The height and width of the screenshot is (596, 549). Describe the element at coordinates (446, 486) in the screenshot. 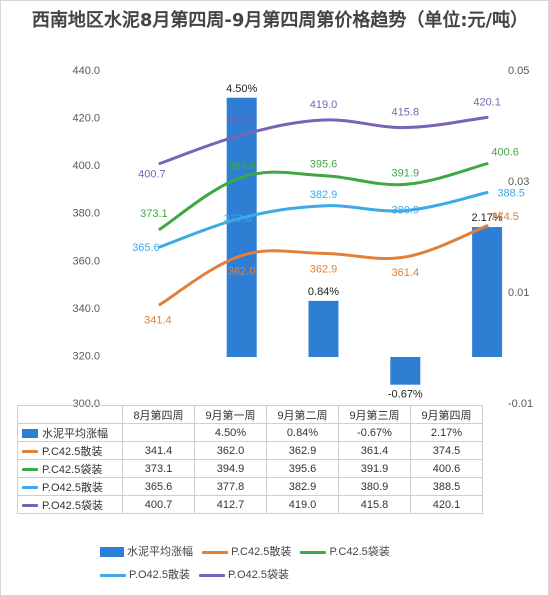

I see `table-cell: 388.5` at that location.